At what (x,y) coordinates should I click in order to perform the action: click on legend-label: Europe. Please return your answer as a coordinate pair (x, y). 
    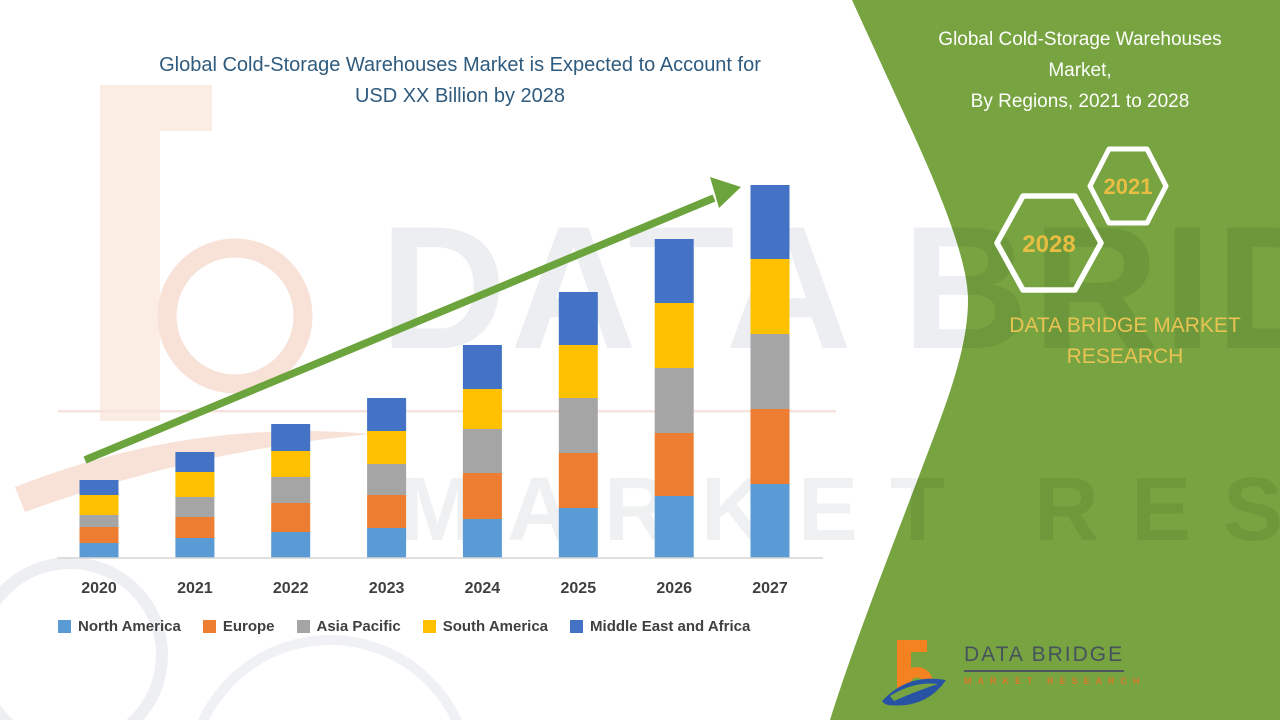
    Looking at the image, I should click on (248, 626).